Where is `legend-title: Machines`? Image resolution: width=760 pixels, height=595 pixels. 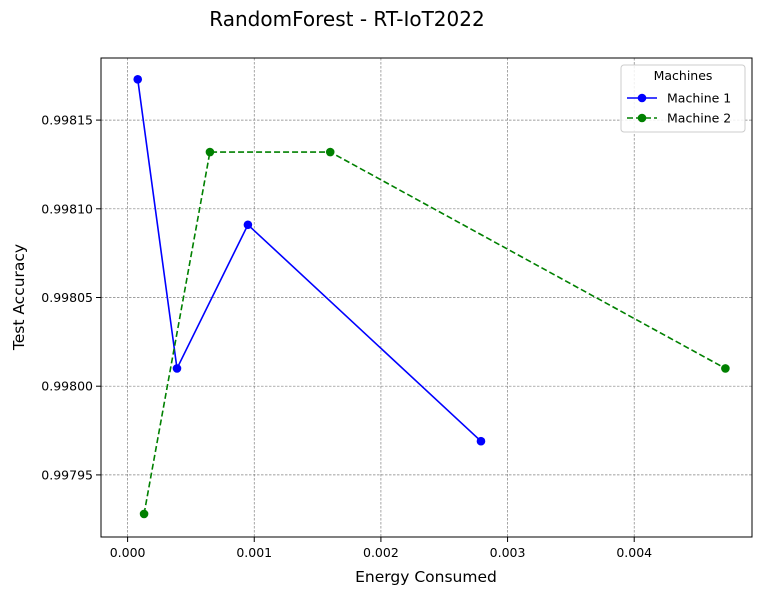
legend-title: Machines is located at coordinates (683, 75).